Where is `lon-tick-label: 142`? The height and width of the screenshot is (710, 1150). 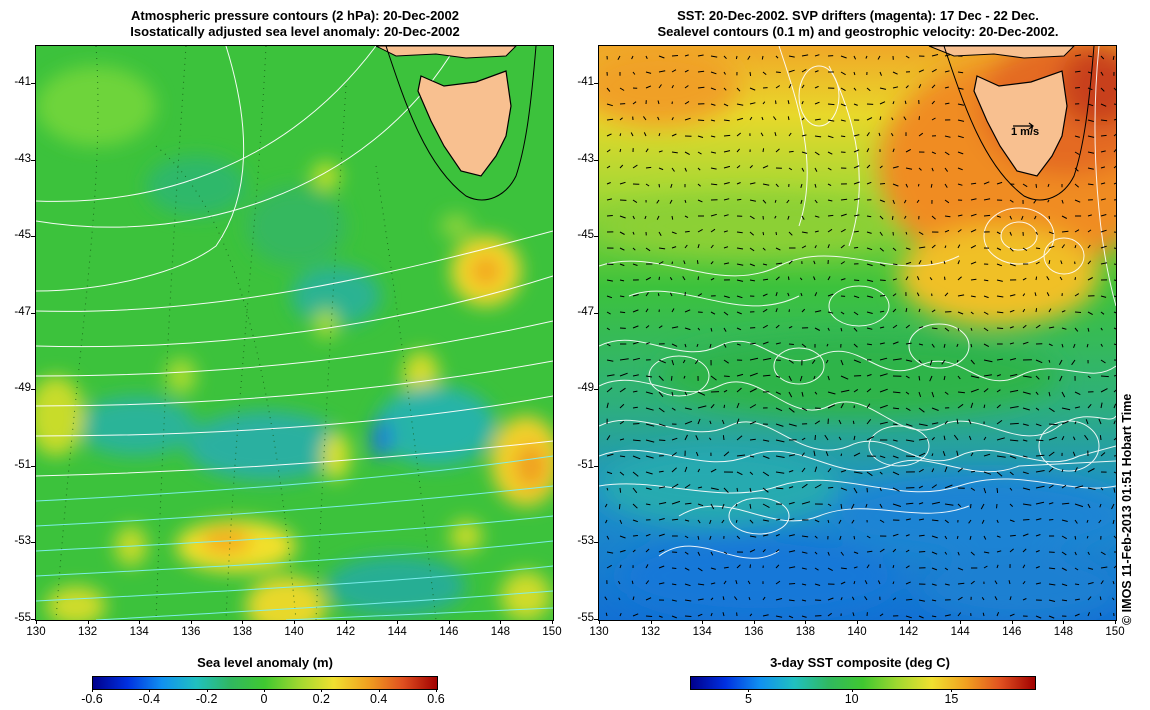 lon-tick-label: 142 is located at coordinates (909, 632).